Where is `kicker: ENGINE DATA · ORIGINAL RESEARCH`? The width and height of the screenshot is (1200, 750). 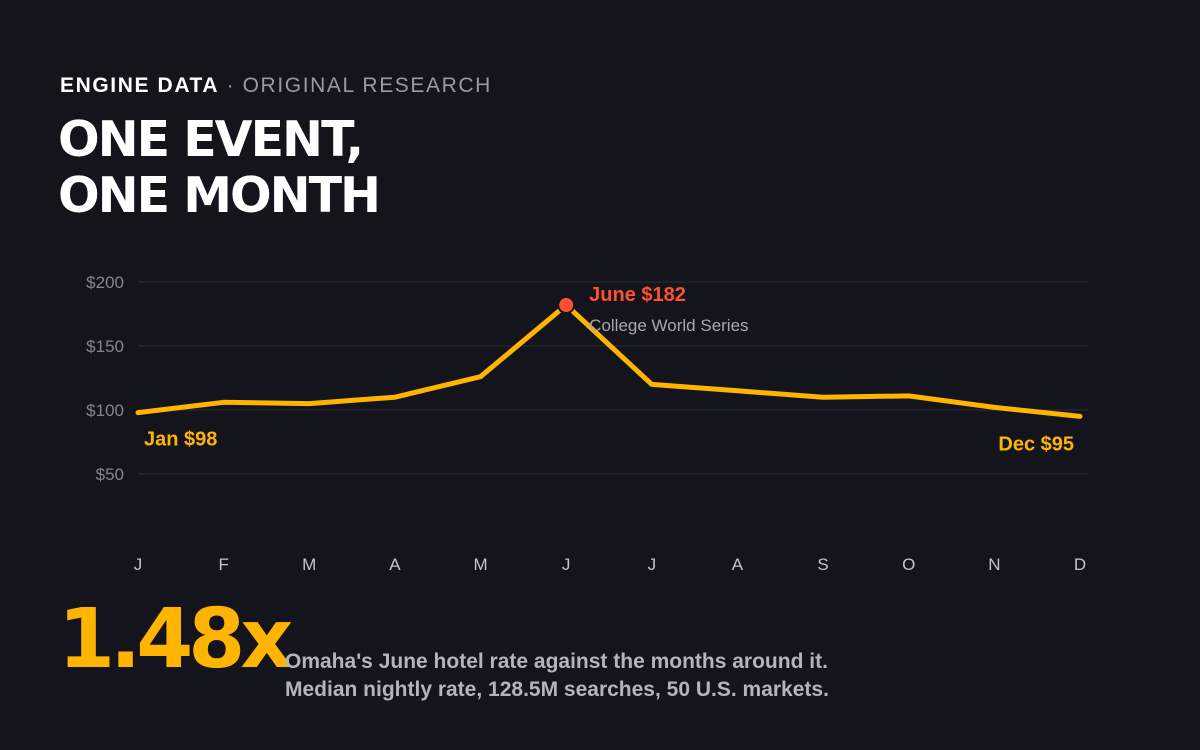
kicker: ENGINE DATA · ORIGINAL RESEARCH is located at coordinates (276, 86).